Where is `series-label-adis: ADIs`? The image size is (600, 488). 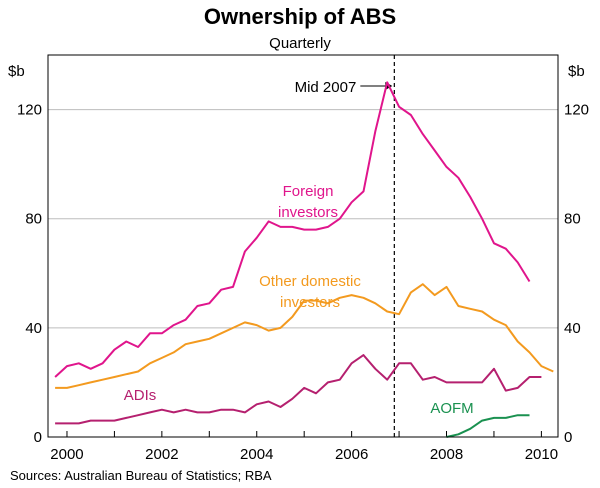
series-label-adis: ADIs is located at coordinates (140, 395).